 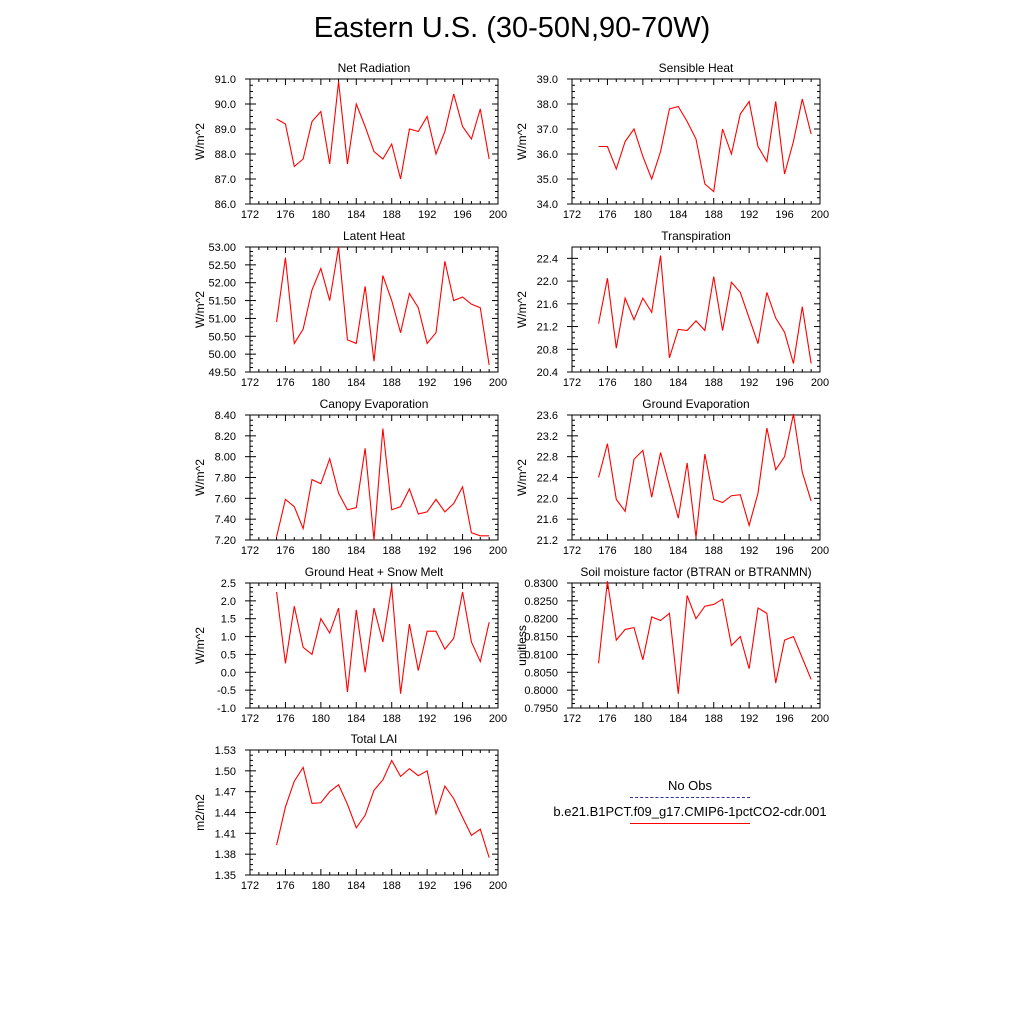 I want to click on chart-ground-evaporation-ytick-label: 22.0, so click(x=547, y=499).